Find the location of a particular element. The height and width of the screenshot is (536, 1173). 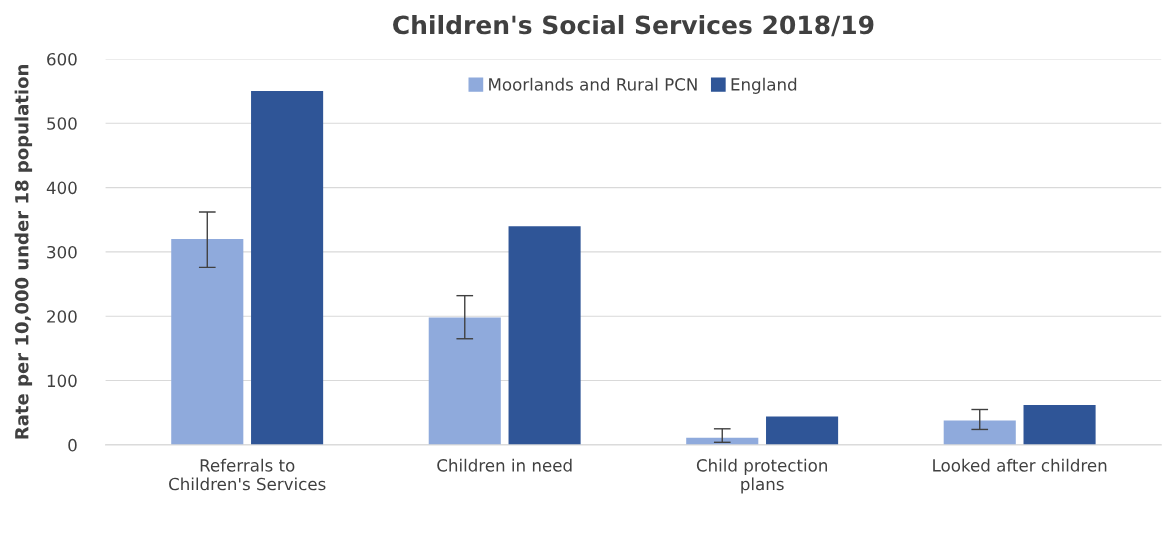

x-tick-label: Children in need is located at coordinates (504, 465).